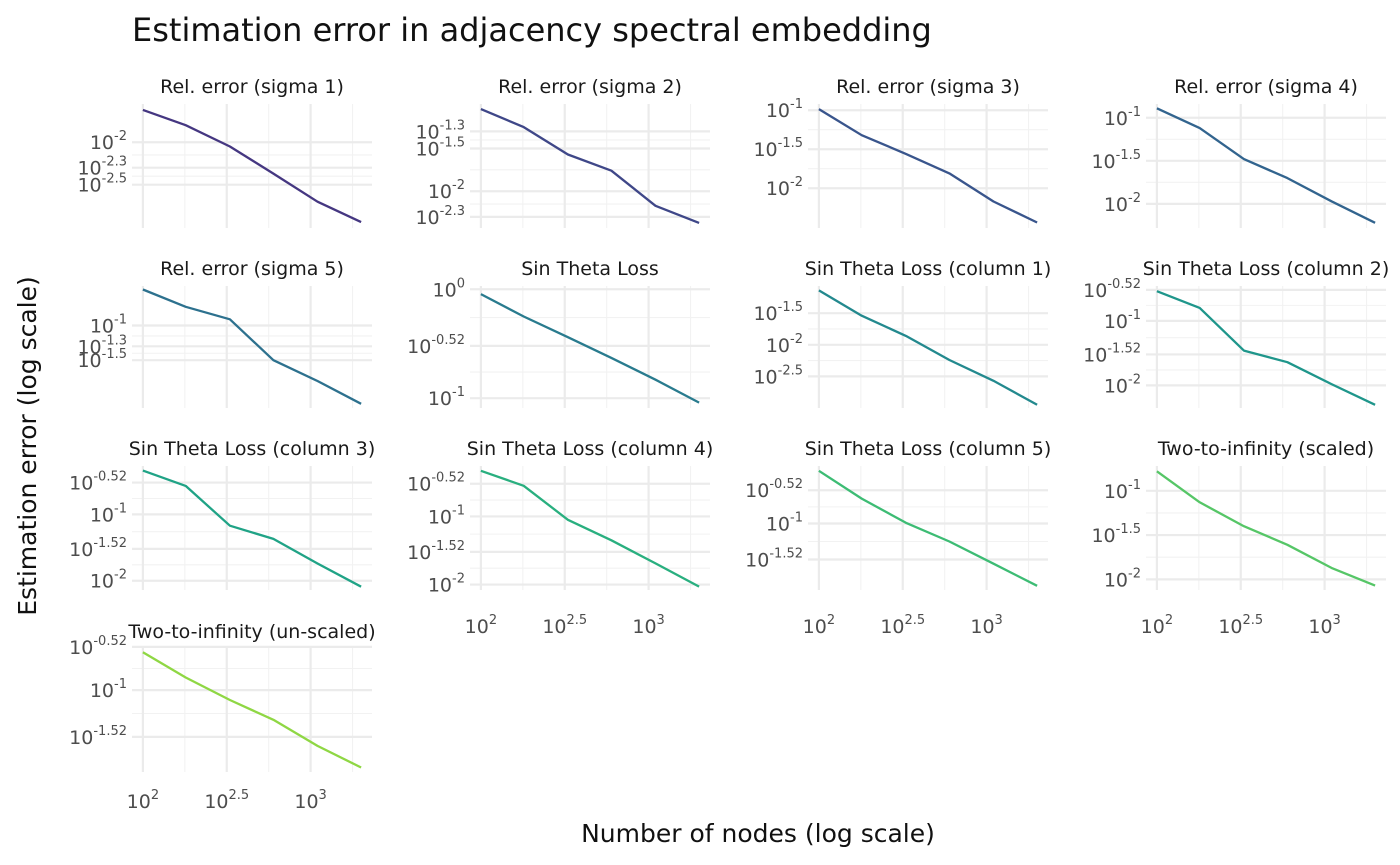 The image size is (1400, 865). I want to click on panel-rel-error-sigma-4: Rel. error (sigma 4) 10-1 10-1.5 10-2, so click(1238, 152).